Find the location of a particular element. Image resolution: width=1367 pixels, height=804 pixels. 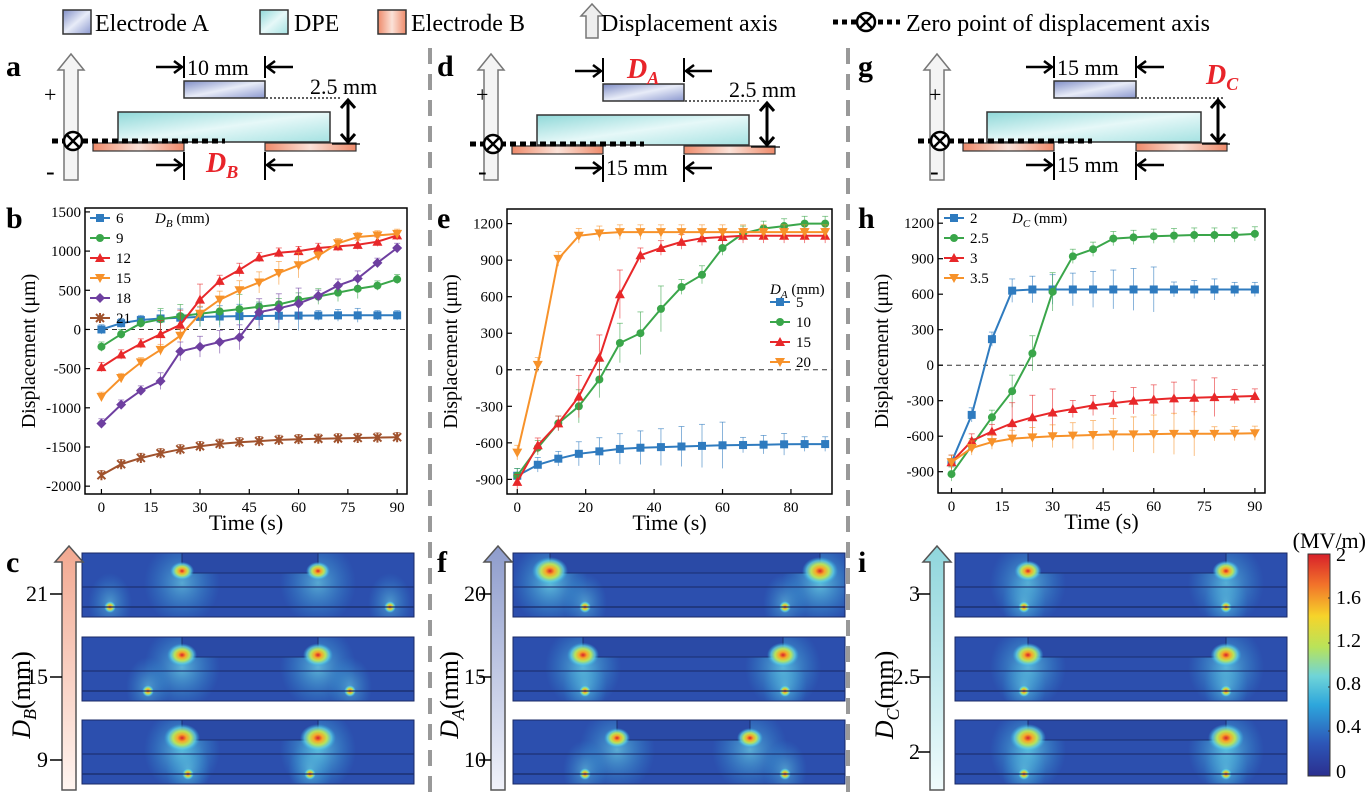

y-tick-label: 1000 is located at coordinates (66, 252).